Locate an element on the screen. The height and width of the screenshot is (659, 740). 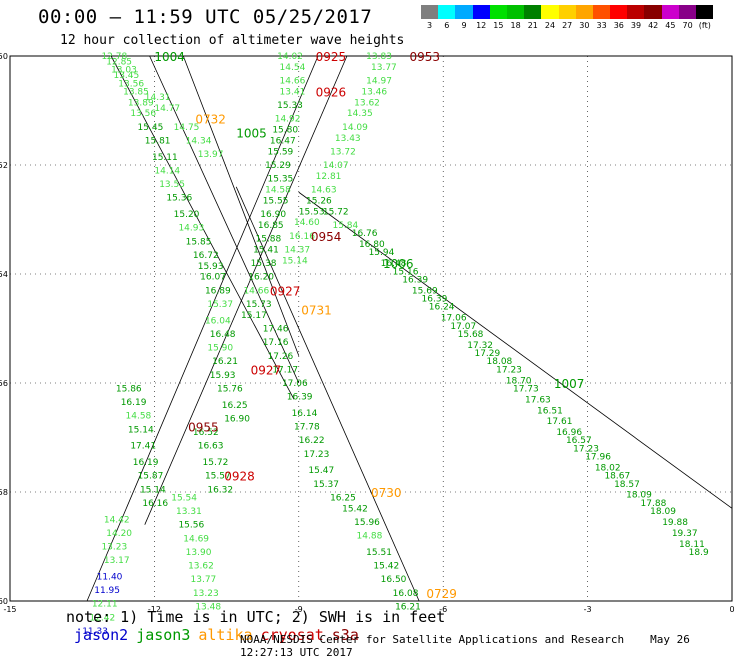
scale-label: 36 is located at coordinates (618, 25).